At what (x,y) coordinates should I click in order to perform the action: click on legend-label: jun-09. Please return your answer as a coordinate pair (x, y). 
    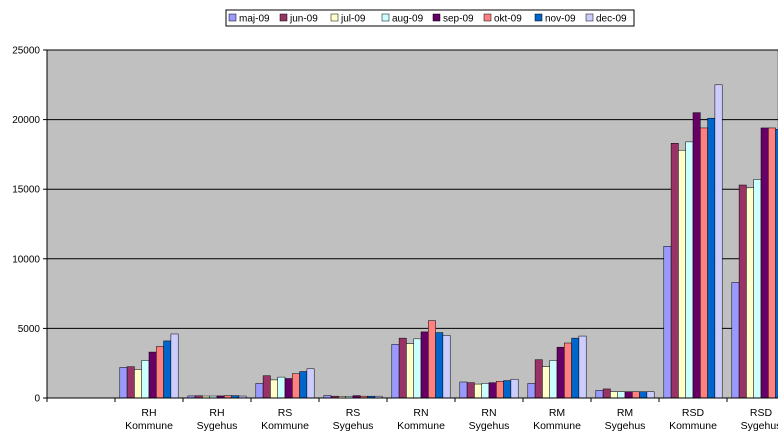
    Looking at the image, I should click on (303, 19).